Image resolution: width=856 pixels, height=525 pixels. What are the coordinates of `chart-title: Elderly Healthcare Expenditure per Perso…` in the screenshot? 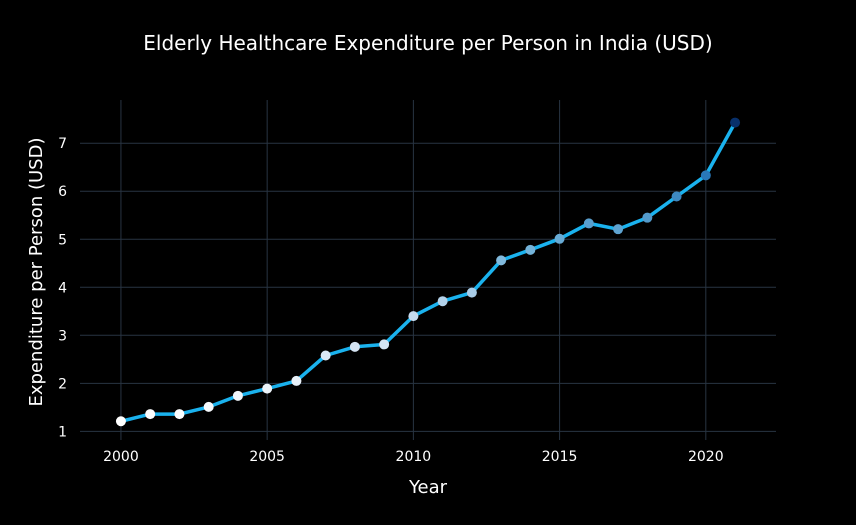 It's located at (427, 43).